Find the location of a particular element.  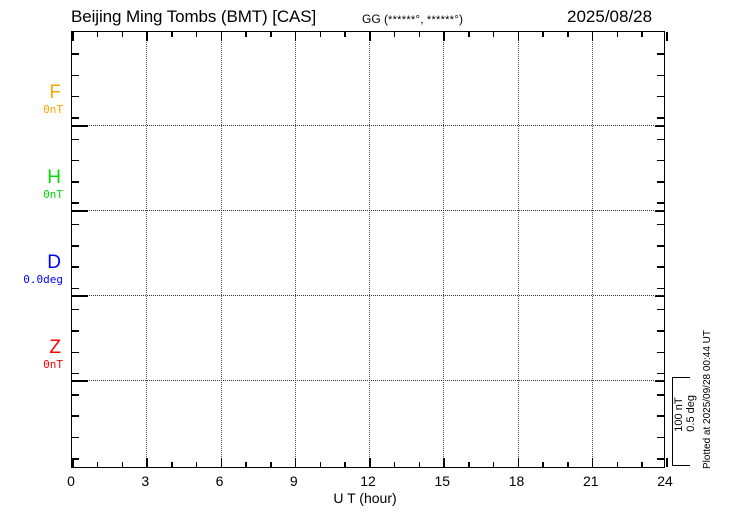

gridline-vertical-h12 is located at coordinates (369, 249).